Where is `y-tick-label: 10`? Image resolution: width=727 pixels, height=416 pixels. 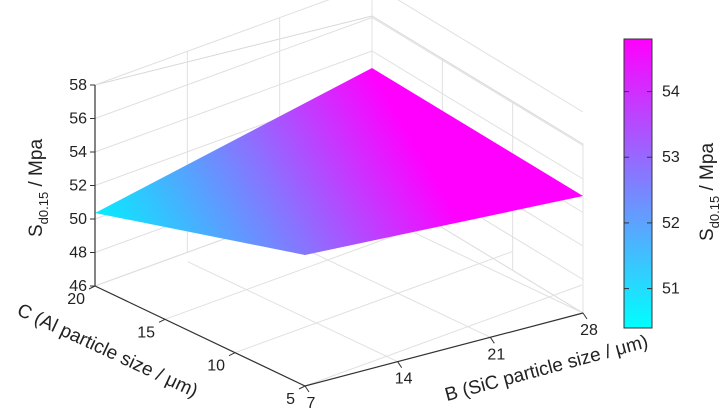
y-tick-label: 10 is located at coordinates (216, 366).